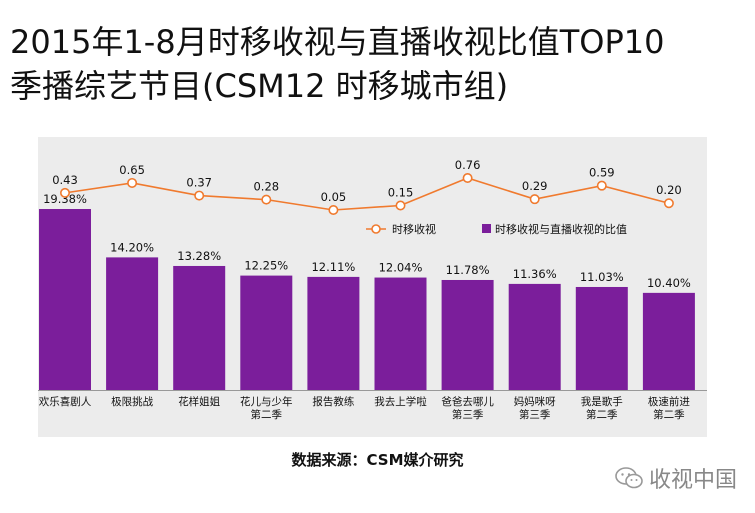 This screenshot has height=513, width=755. I want to click on wechat-icon, so click(629, 478).